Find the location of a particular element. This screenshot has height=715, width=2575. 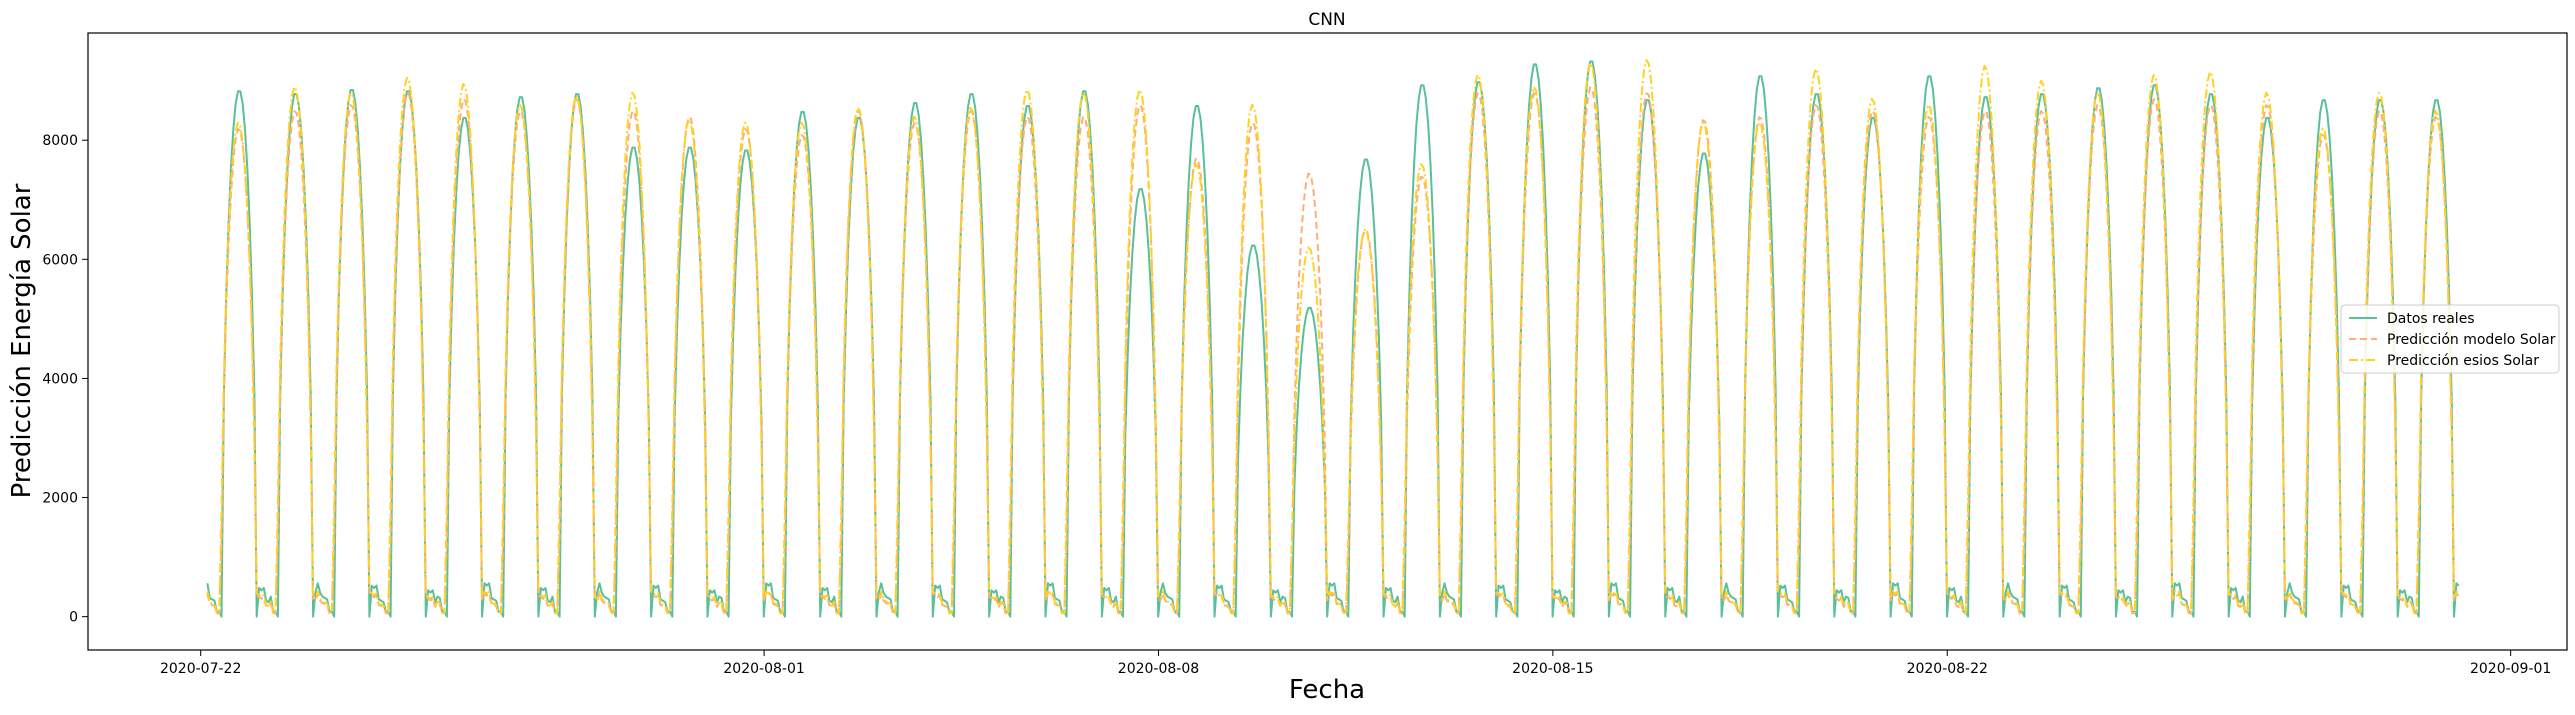

x-tick-label: 2020-07-22 is located at coordinates (200, 669).